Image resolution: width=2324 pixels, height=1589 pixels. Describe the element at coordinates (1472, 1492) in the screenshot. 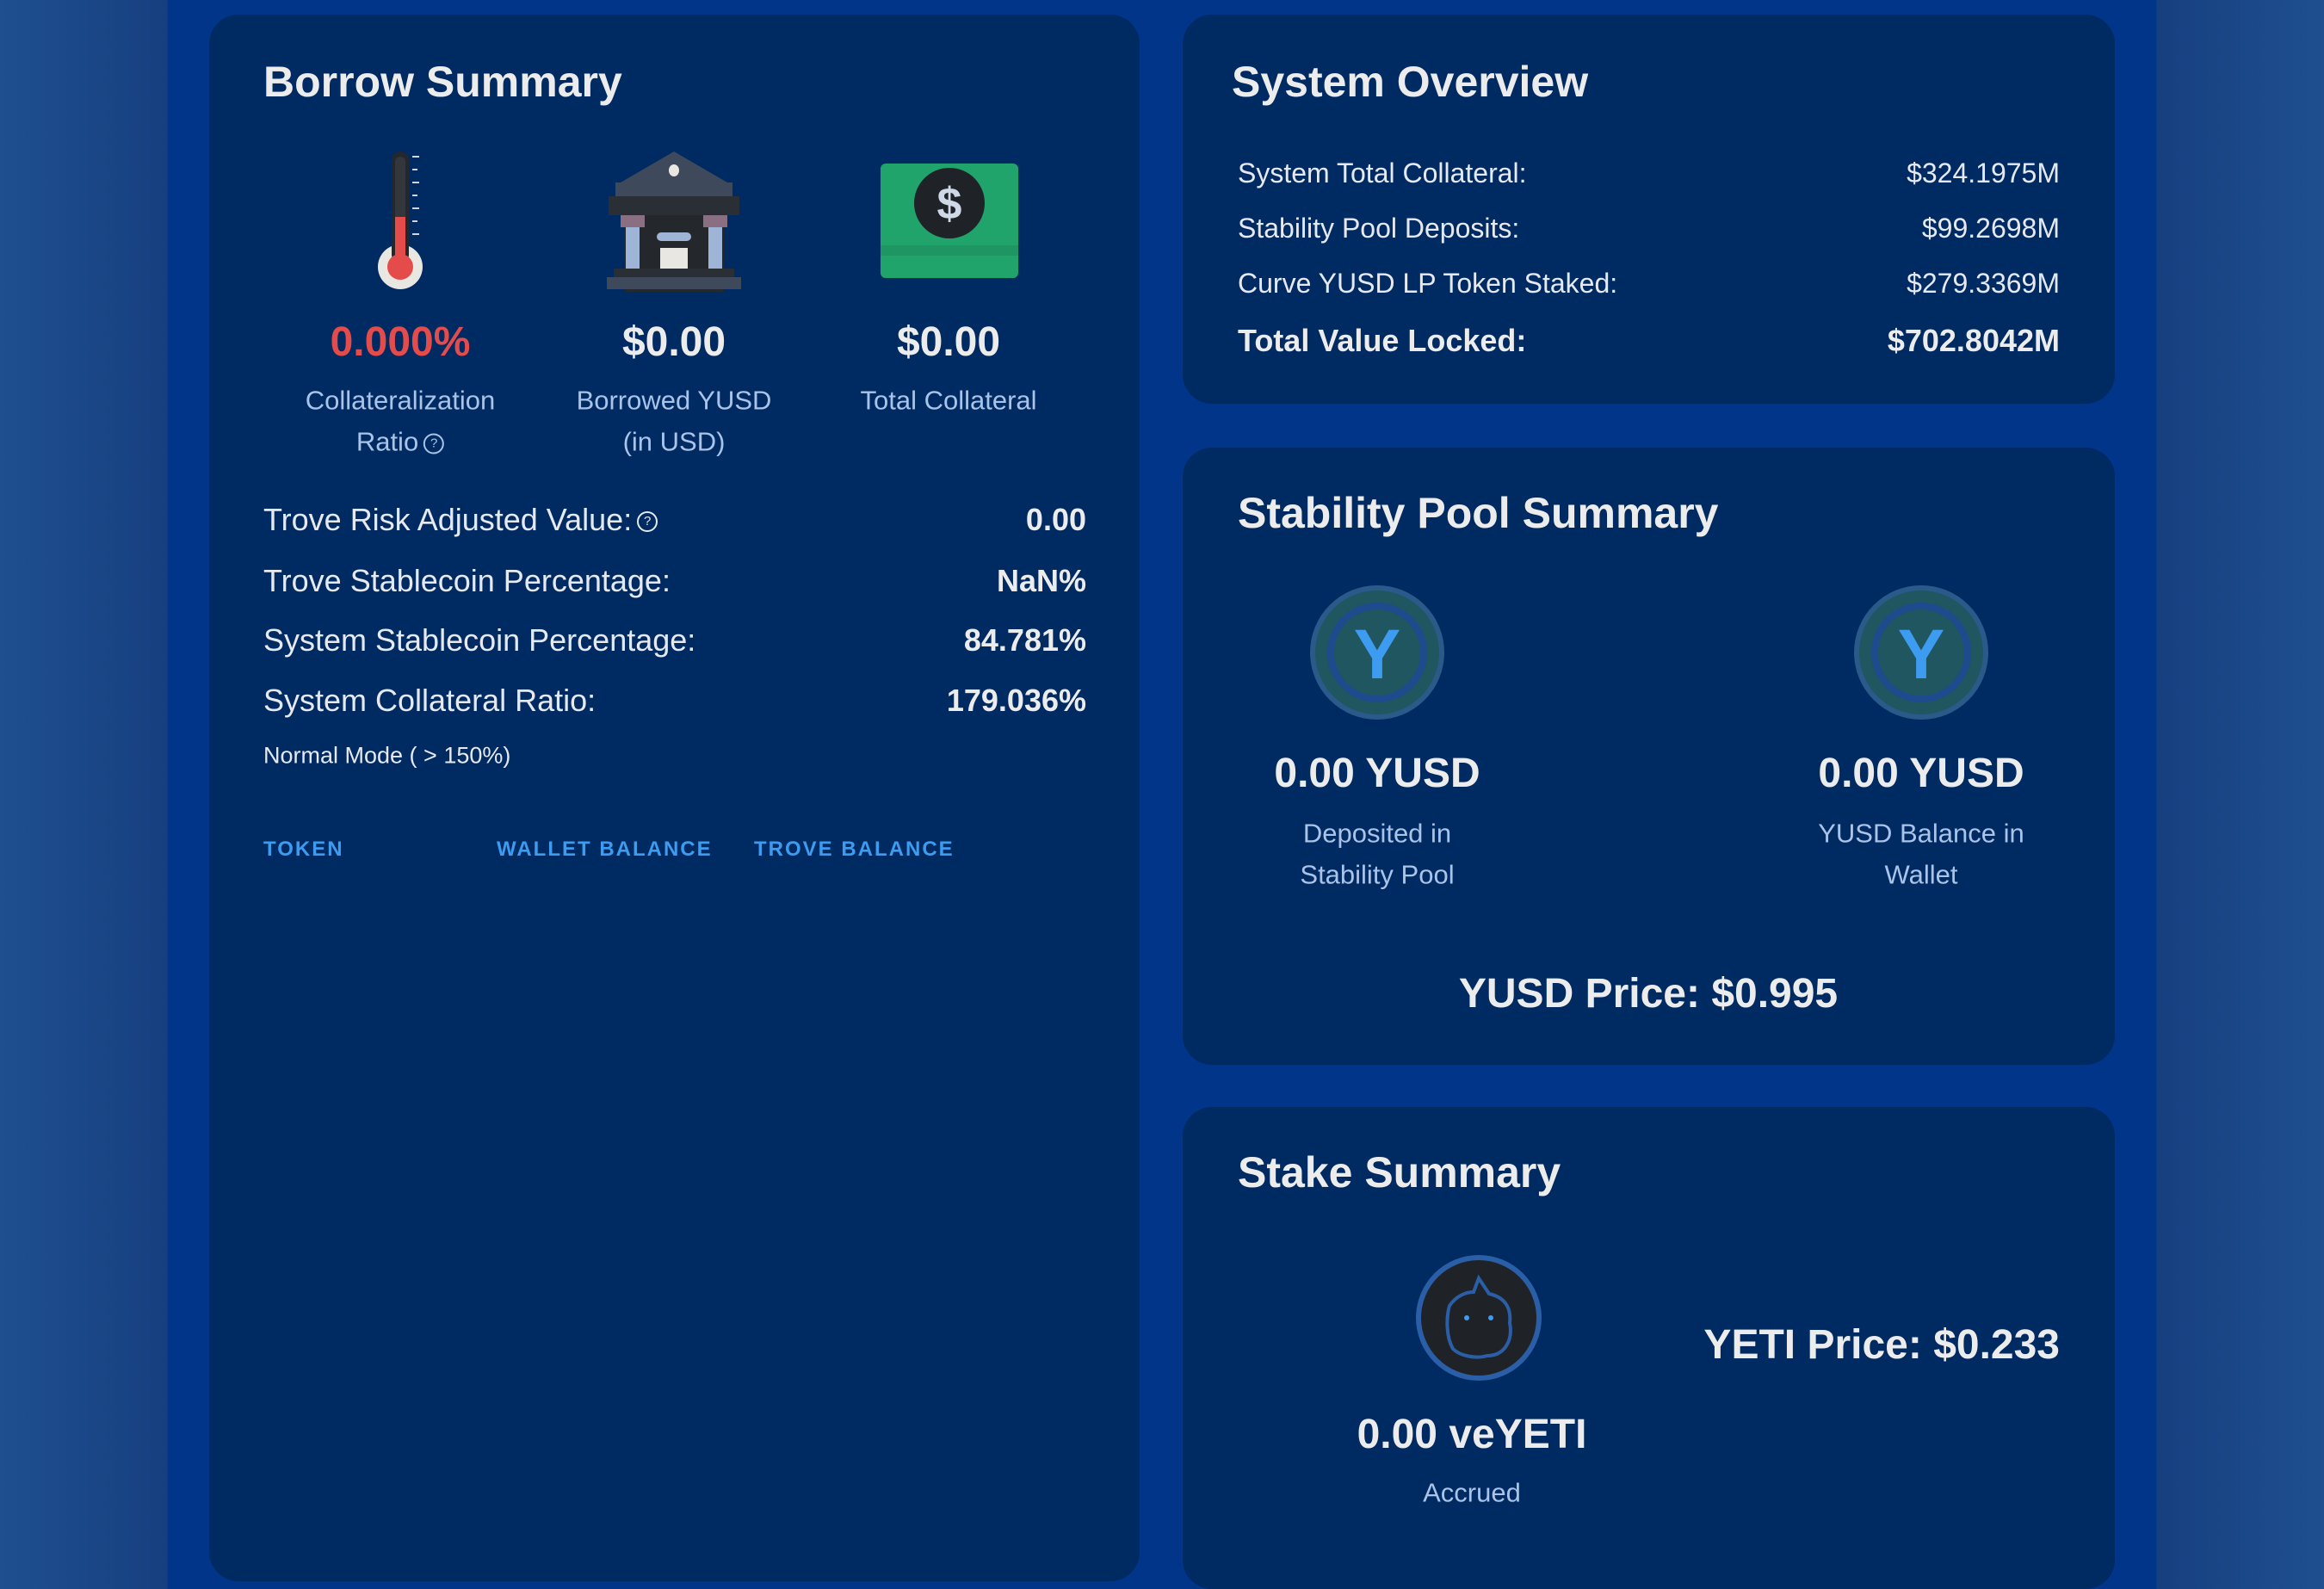

I see `veyeti-label: Accrued` at that location.